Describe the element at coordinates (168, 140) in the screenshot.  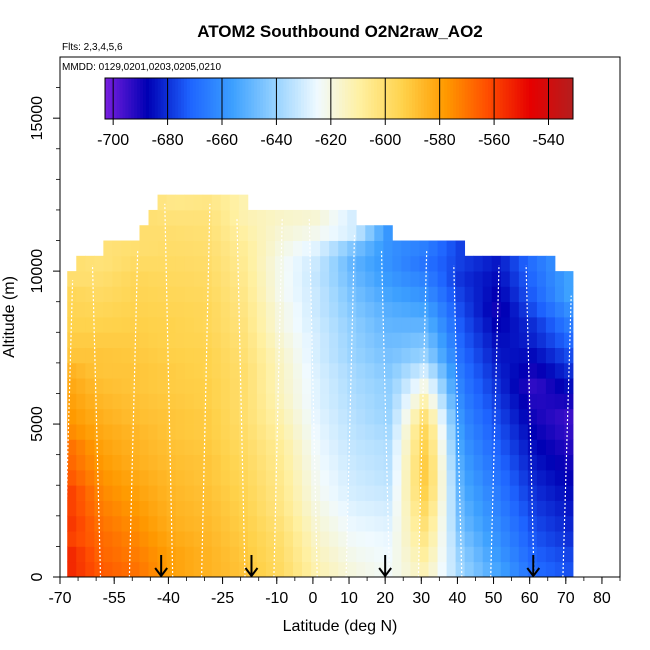
I see `colorbar-tick-label: -680` at that location.